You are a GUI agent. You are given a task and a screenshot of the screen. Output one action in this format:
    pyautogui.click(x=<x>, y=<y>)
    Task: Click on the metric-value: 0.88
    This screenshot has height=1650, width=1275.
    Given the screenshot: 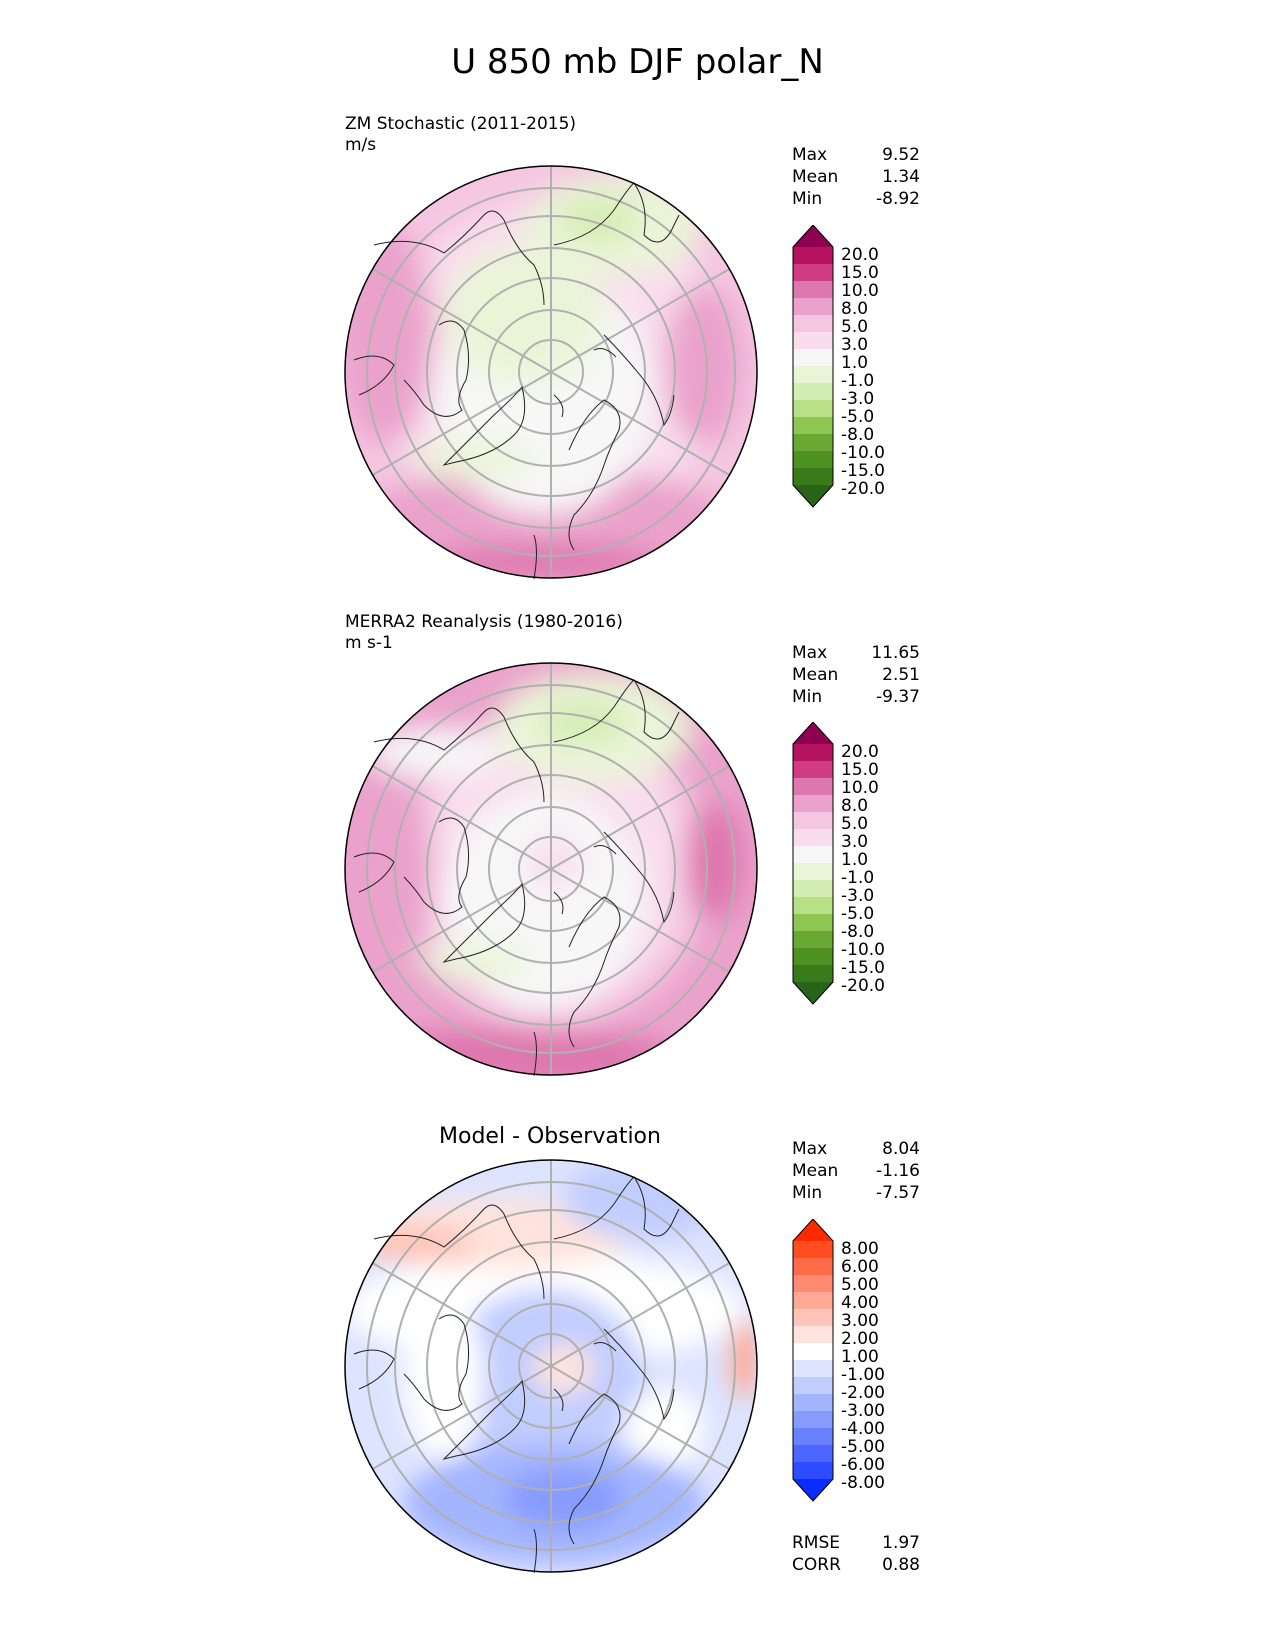 What is the action you would take?
    pyautogui.click(x=901, y=1565)
    